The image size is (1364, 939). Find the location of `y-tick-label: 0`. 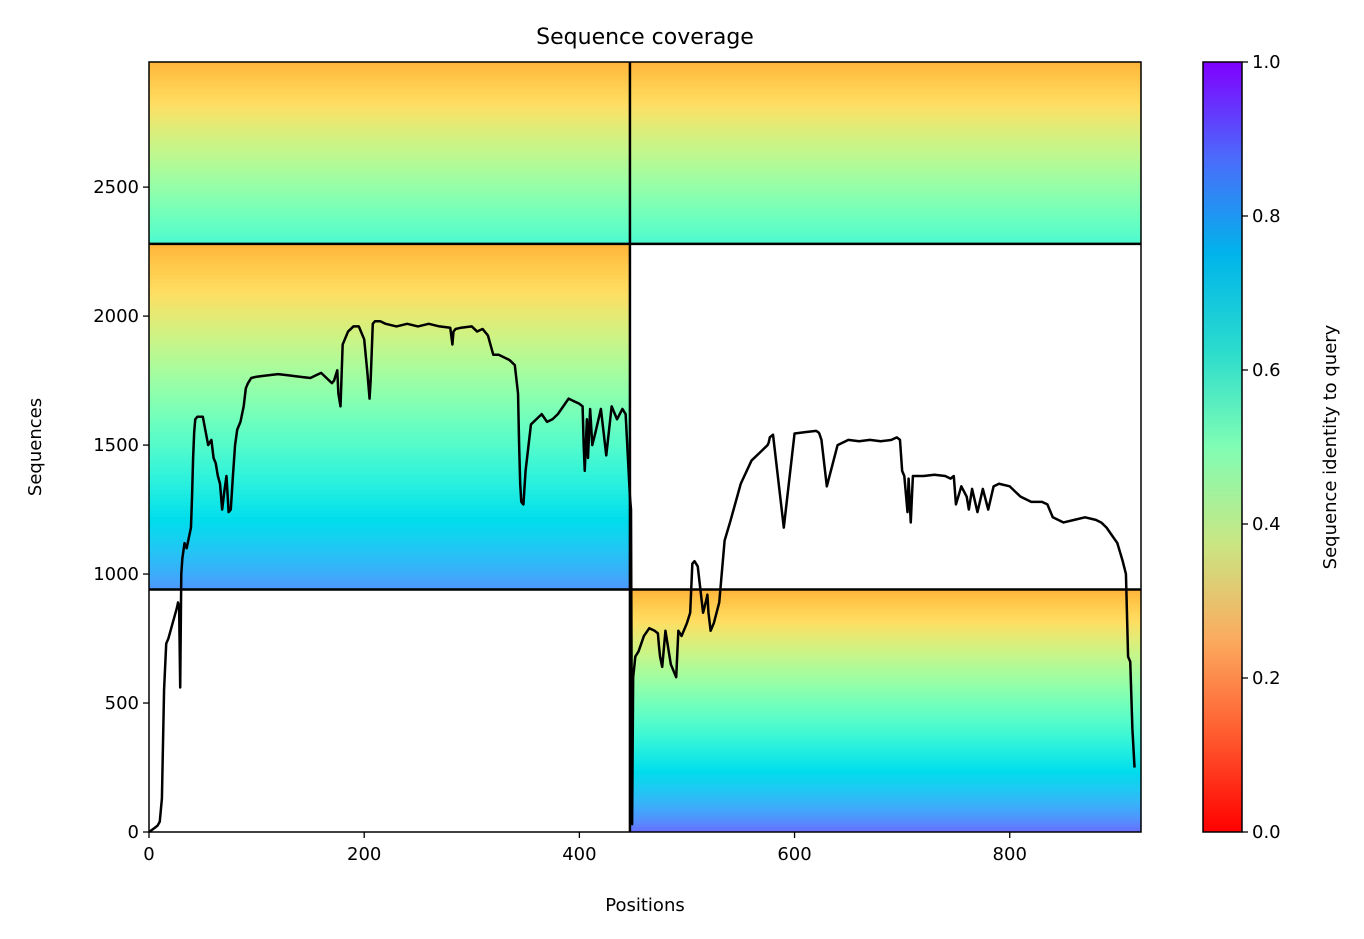

y-tick-label: 0 is located at coordinates (133, 832).